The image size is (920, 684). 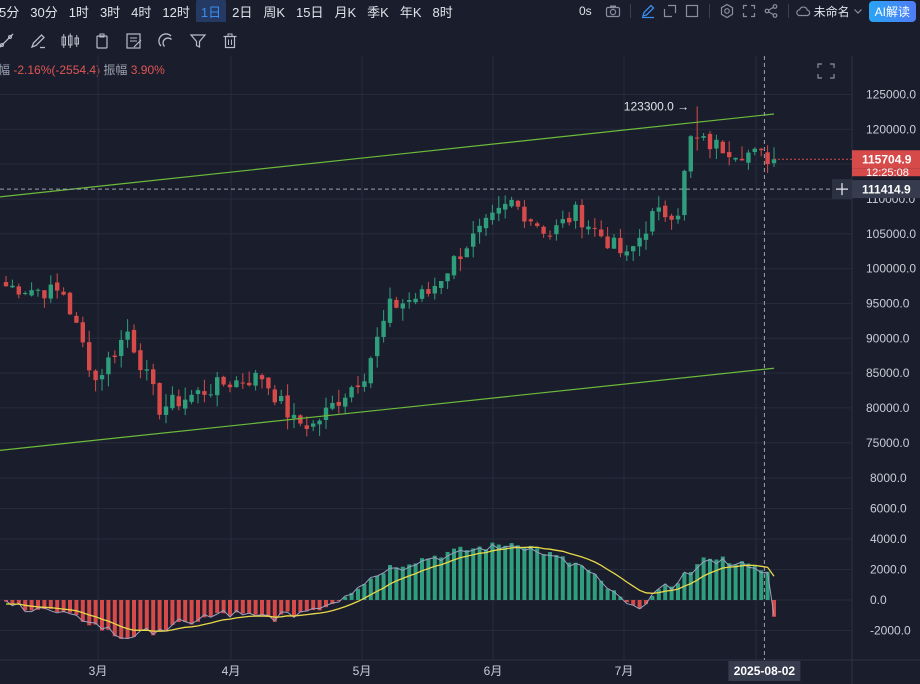 What do you see at coordinates (410, 12) in the screenshot?
I see `timeframe-12: 年K` at bounding box center [410, 12].